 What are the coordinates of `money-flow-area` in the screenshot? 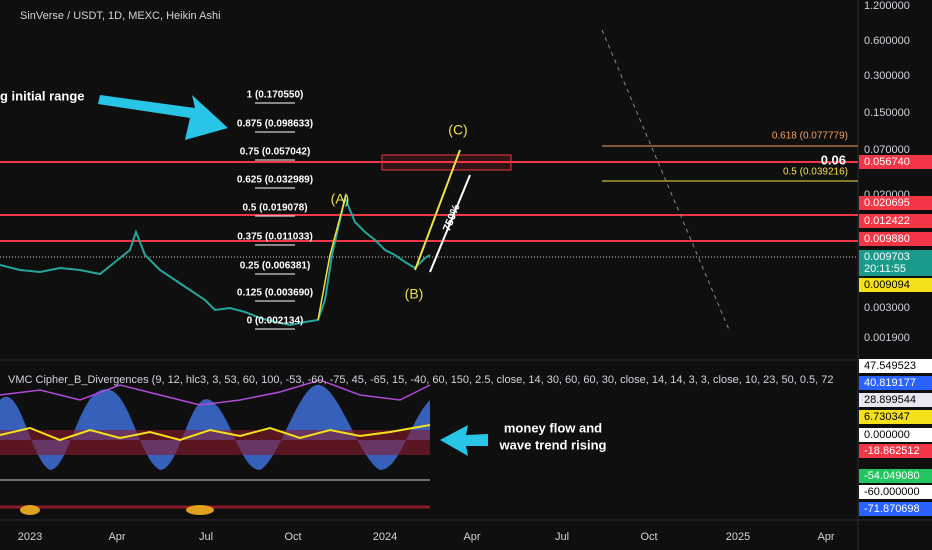 It's located at (215, 442).